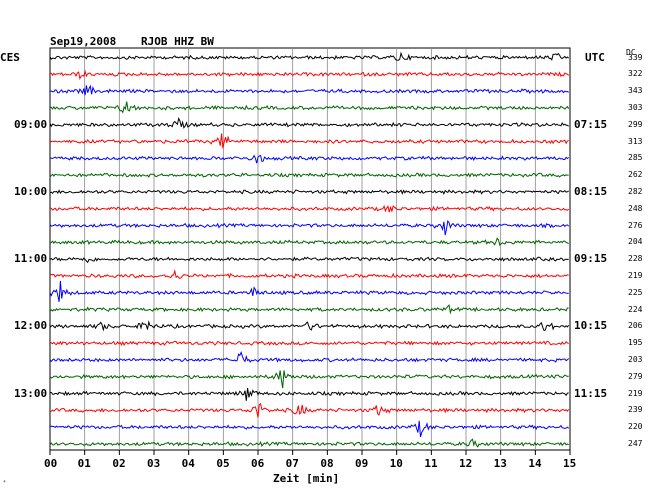  I want to click on left-time-label: 09:00, so click(31, 124).